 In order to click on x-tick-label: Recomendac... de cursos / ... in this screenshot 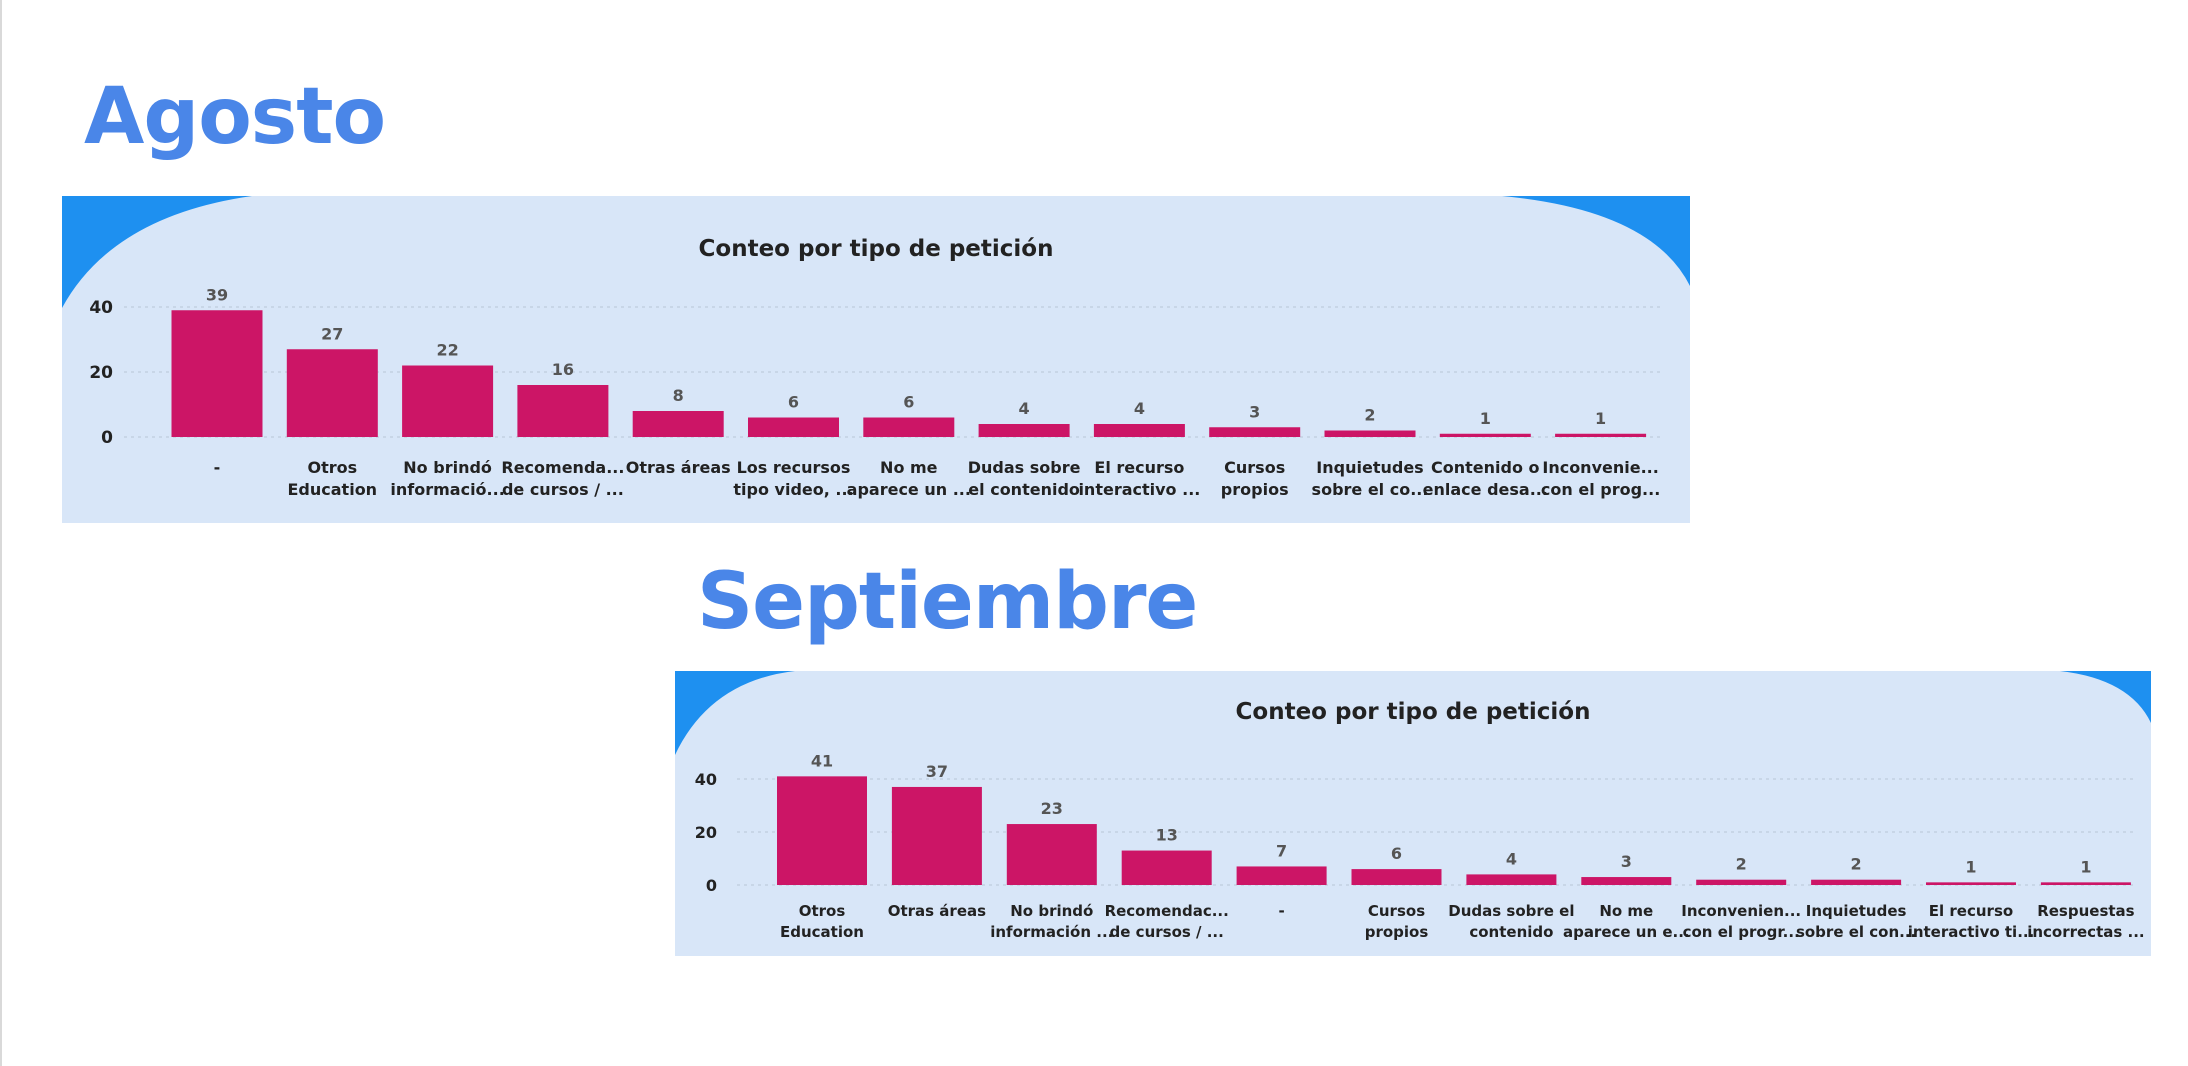, I will do `click(1167, 921)`.